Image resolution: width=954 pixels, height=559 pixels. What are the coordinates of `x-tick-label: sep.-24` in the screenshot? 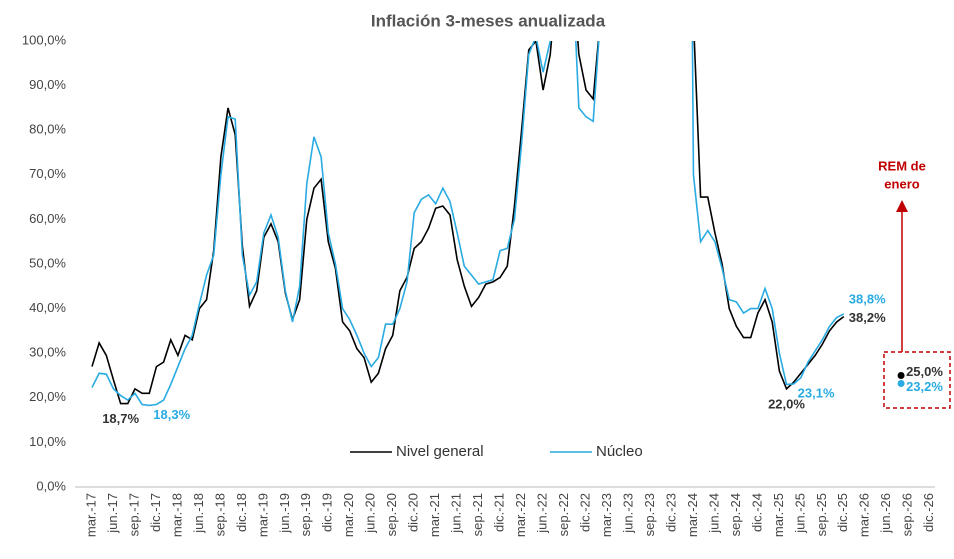 It's located at (735, 514).